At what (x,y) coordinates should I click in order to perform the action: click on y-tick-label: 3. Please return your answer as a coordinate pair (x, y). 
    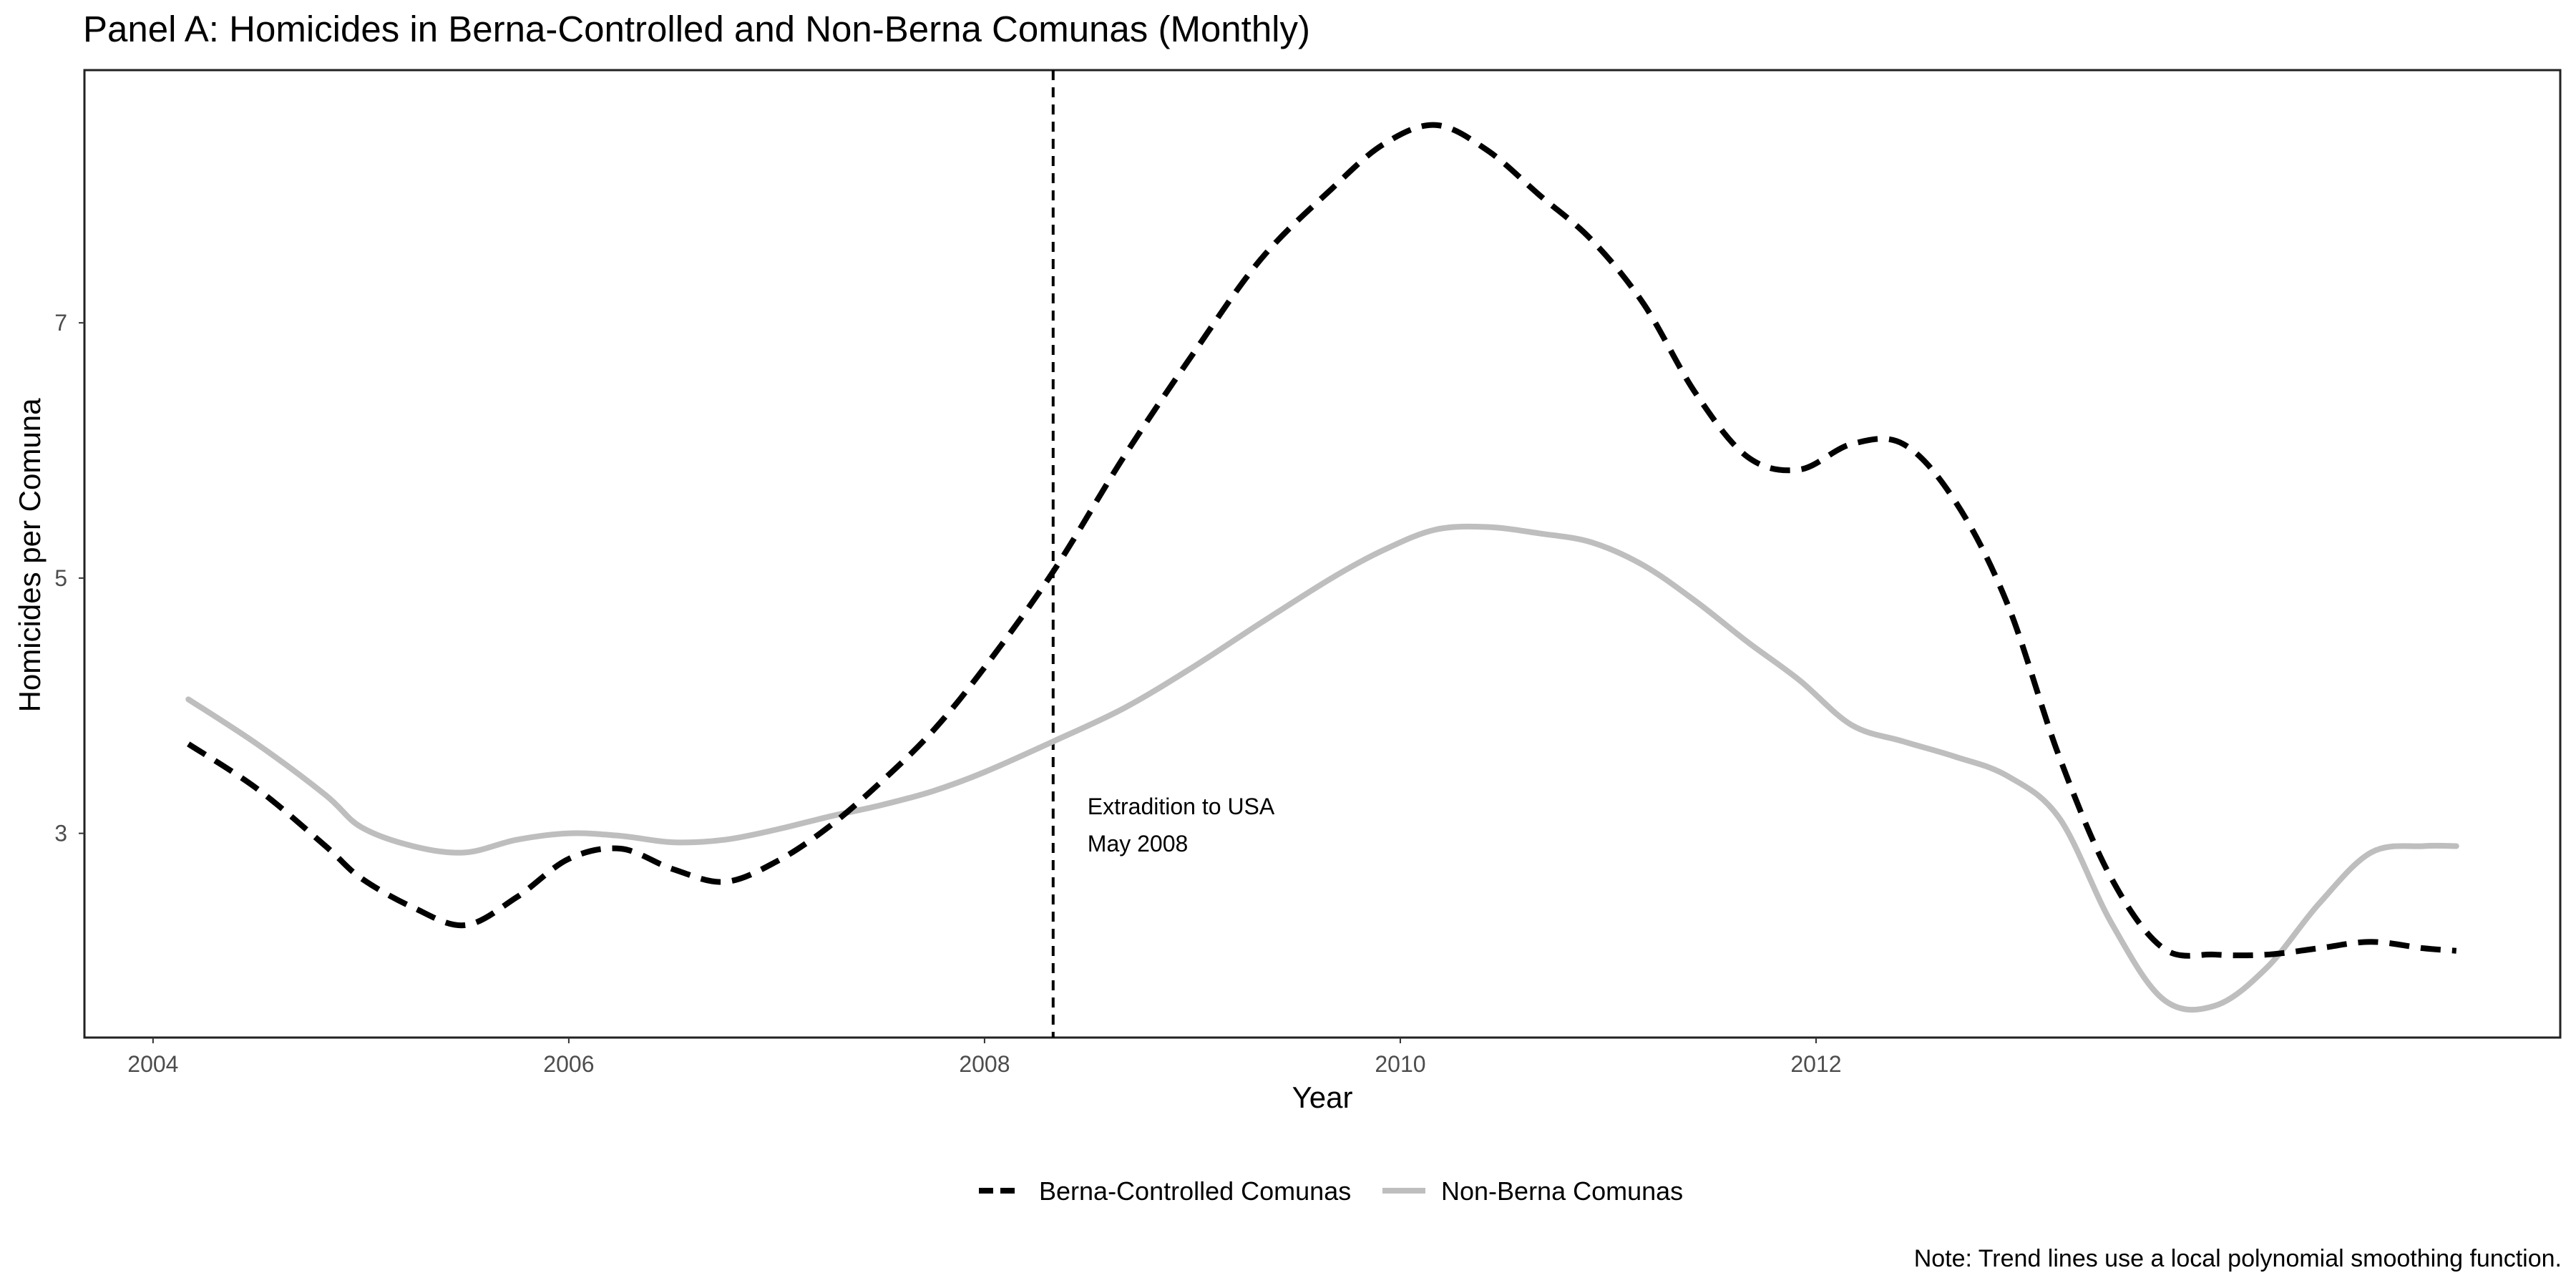
    Looking at the image, I should click on (60, 834).